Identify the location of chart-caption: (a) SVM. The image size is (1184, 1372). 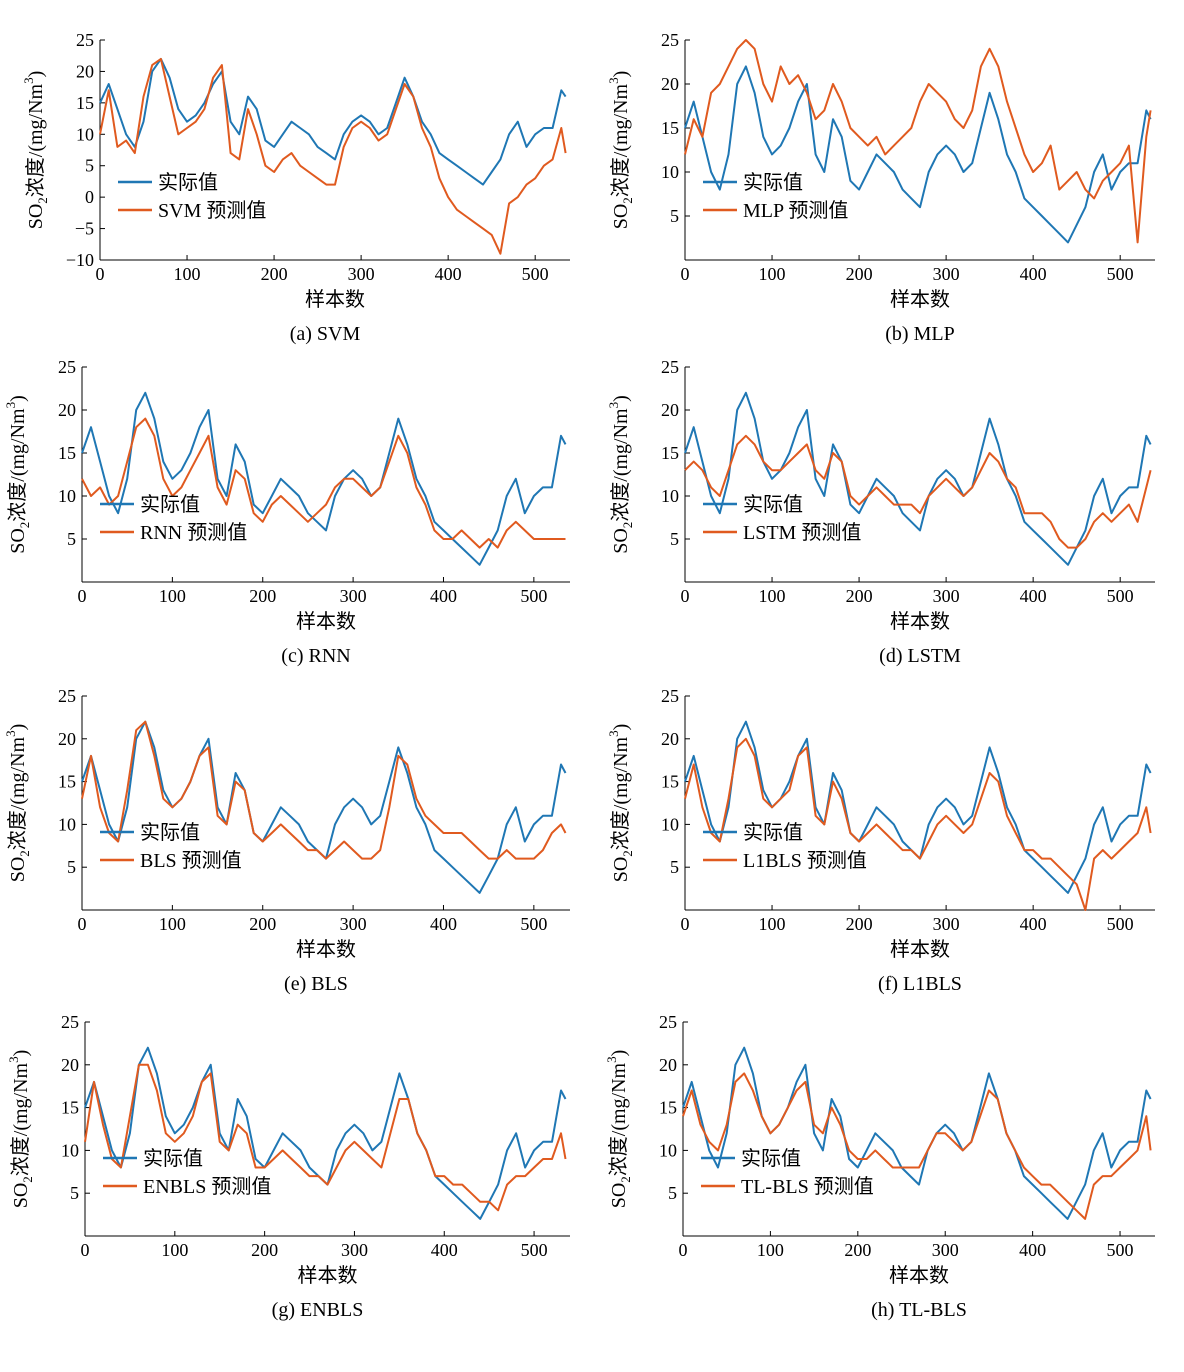
(325, 334).